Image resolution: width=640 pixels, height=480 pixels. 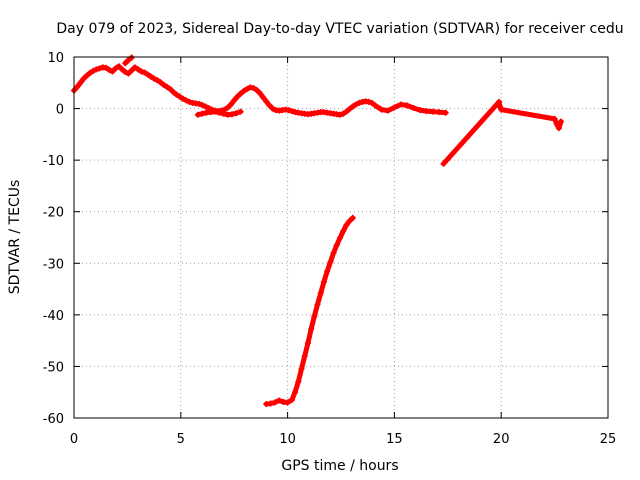 I want to click on y-axis-title: SDTVAR / TECUs, so click(x=15, y=237).